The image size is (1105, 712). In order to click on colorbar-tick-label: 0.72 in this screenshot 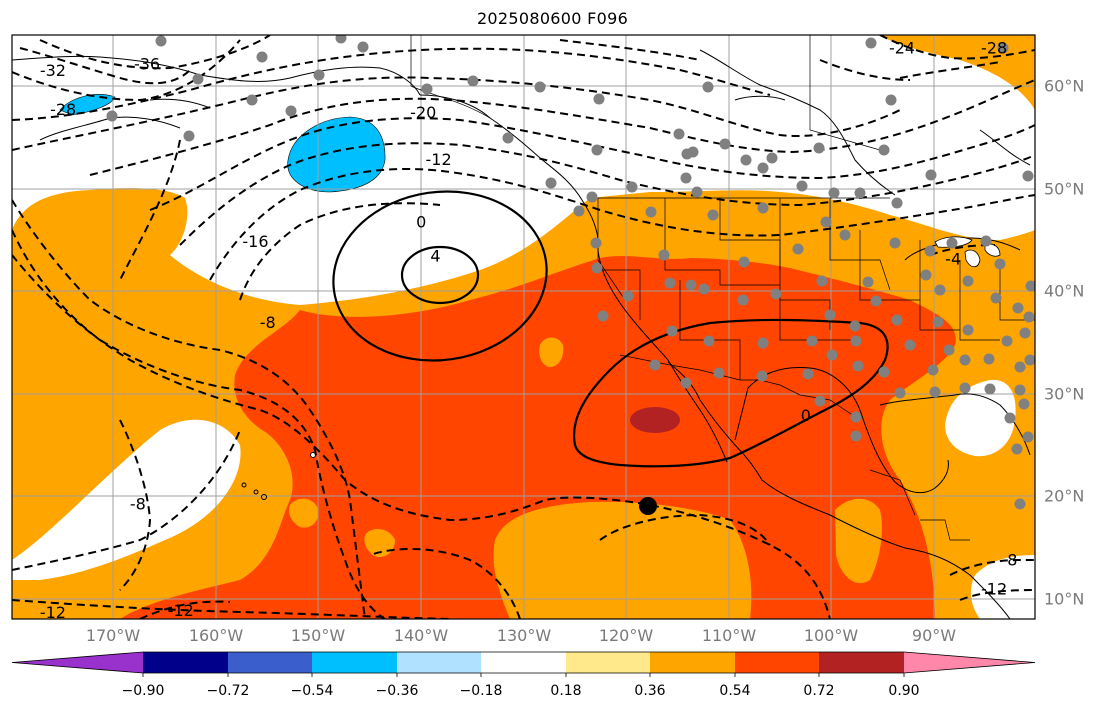, I will do `click(819, 691)`.